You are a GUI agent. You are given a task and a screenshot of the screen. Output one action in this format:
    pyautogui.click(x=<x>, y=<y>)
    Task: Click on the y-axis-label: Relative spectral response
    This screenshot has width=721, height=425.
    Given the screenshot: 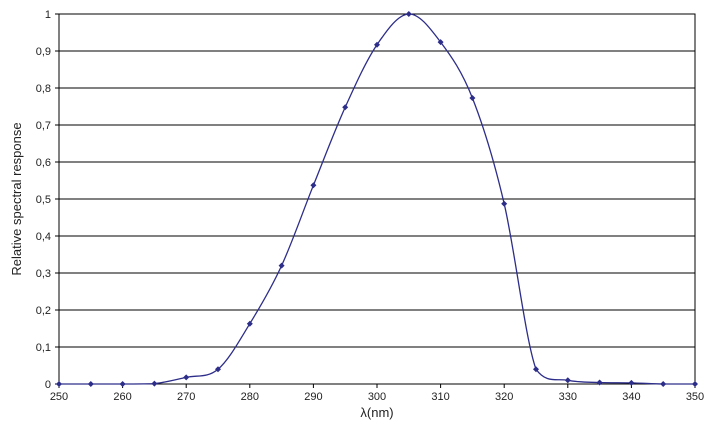 What is the action you would take?
    pyautogui.click(x=16, y=198)
    